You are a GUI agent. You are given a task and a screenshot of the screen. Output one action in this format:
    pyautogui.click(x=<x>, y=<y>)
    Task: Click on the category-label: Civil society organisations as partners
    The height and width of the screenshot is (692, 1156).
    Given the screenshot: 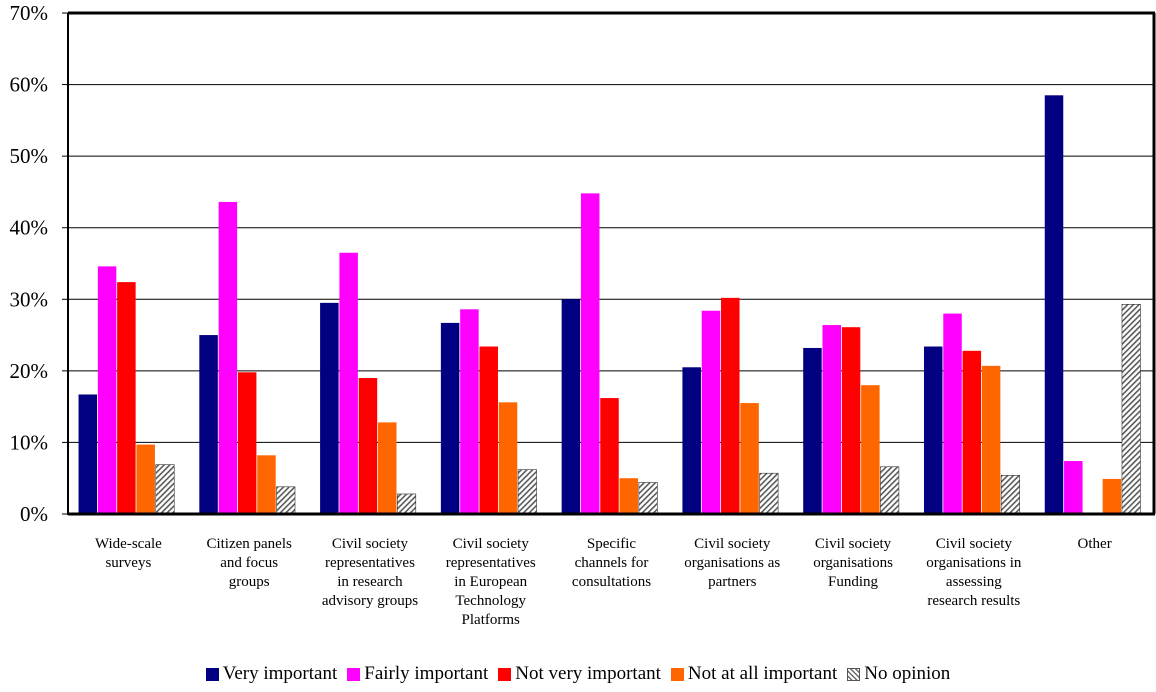 What is the action you would take?
    pyautogui.click(x=732, y=563)
    